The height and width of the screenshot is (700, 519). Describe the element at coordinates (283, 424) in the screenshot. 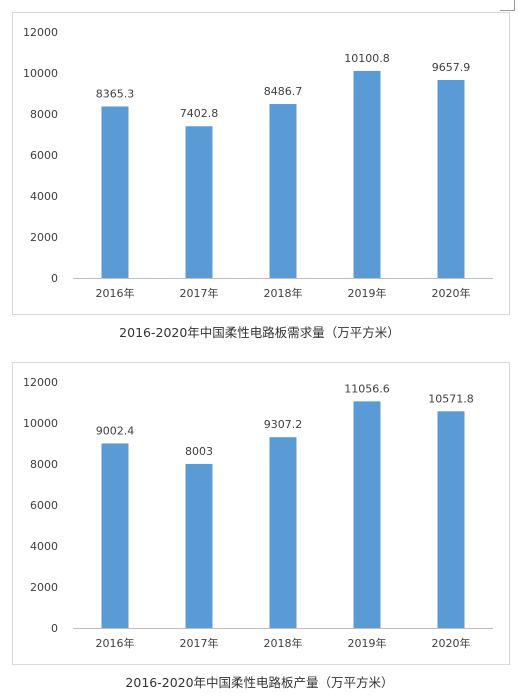

I see `production-data-label: 9307.2` at that location.